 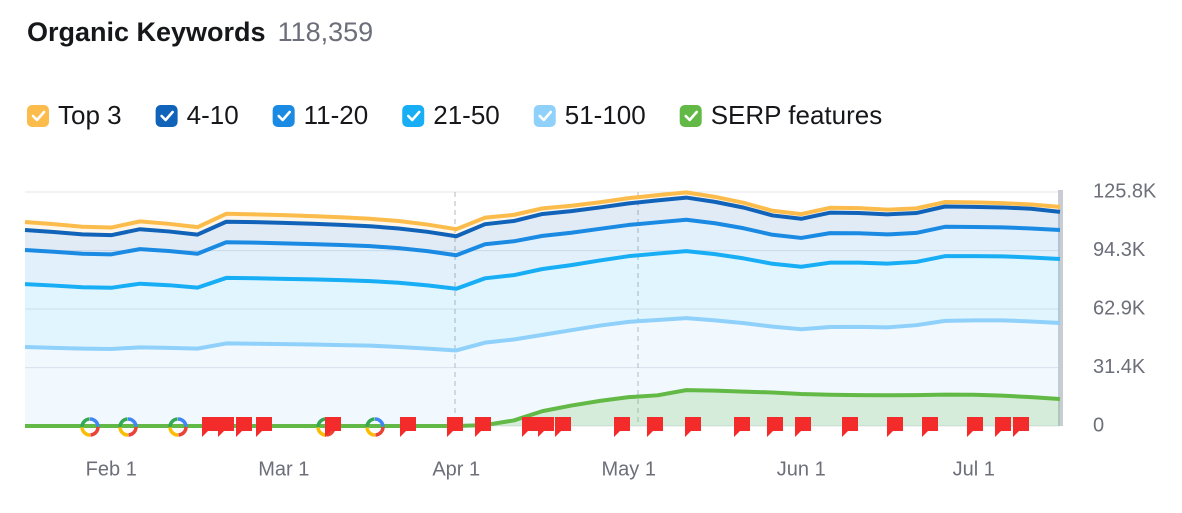 I want to click on y-tick-label: 94.3K, so click(x=1119, y=250).